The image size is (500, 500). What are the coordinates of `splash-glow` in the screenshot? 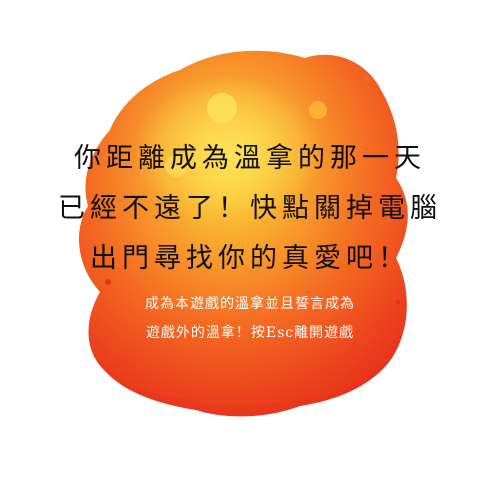 It's located at (228, 150).